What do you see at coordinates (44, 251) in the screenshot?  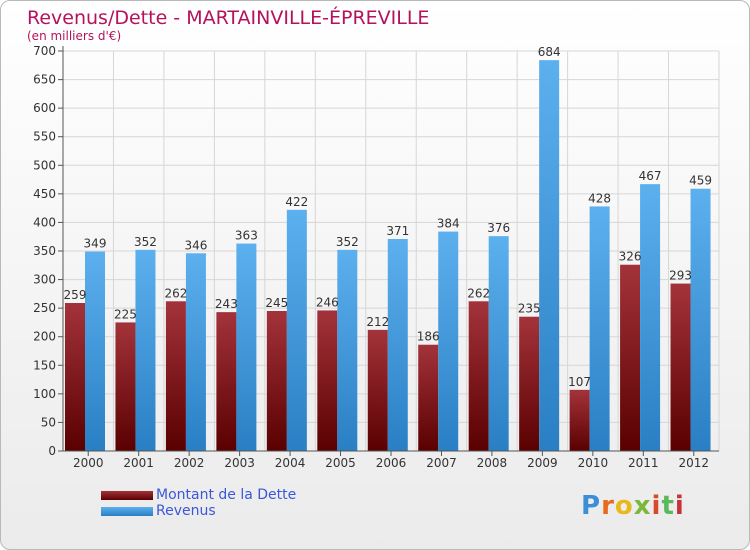 I see `y-tick-label: 350` at bounding box center [44, 251].